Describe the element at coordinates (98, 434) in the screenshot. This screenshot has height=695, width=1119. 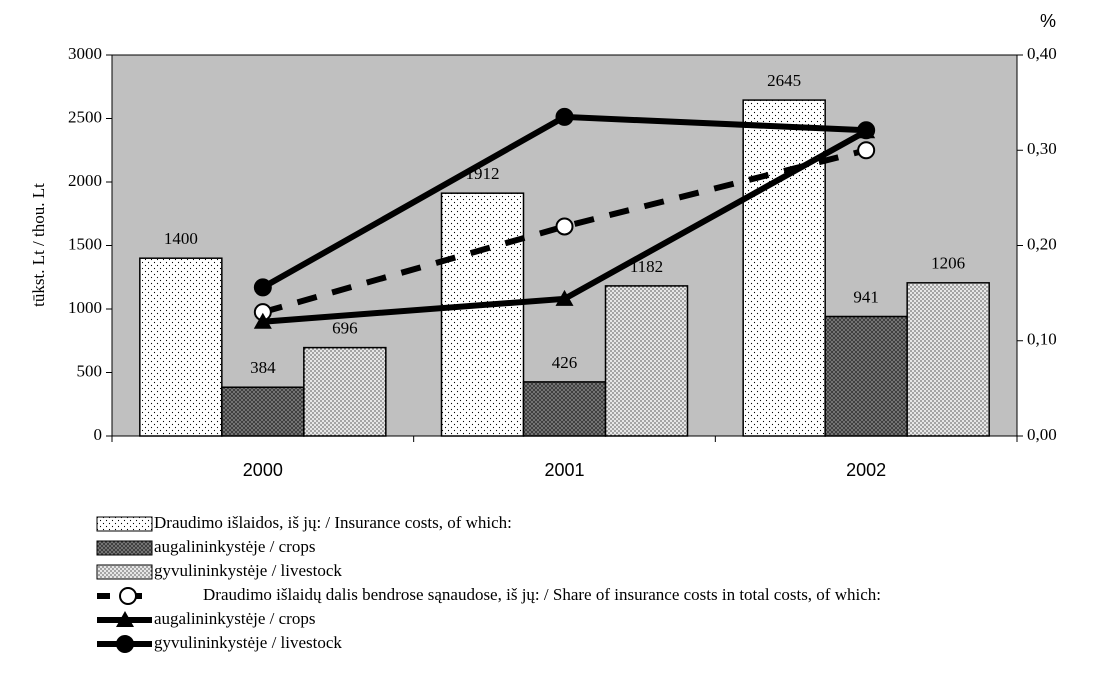
I see `y-tick-label: 0` at that location.